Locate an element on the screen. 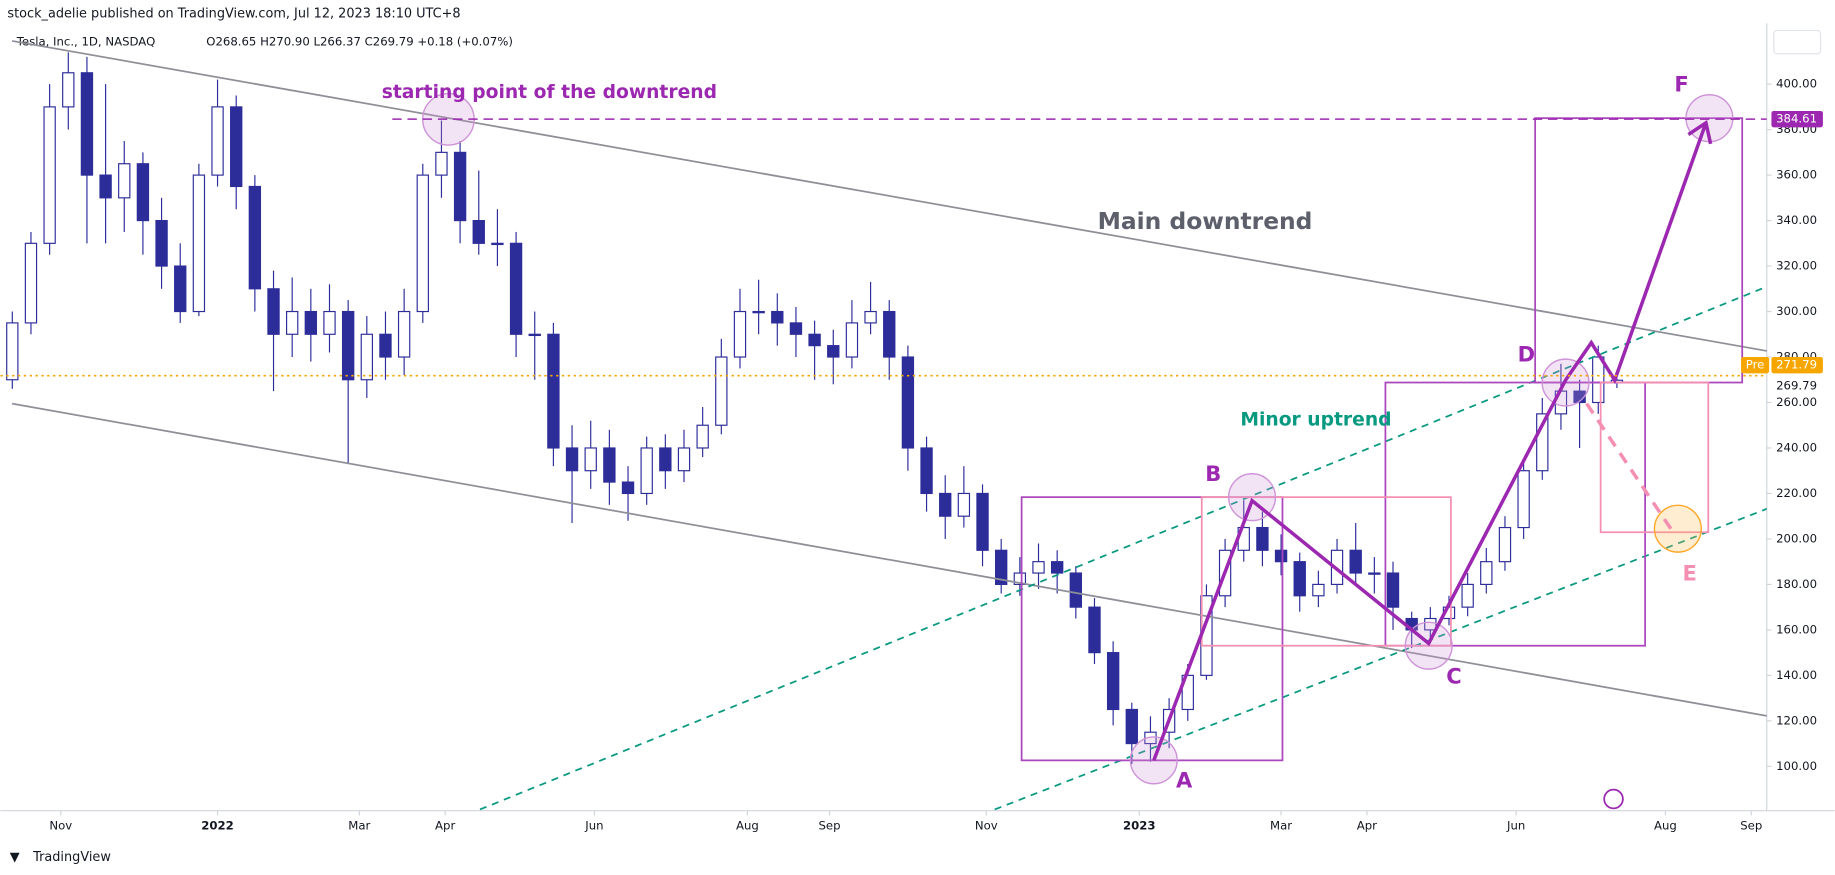 Image resolution: width=1835 pixels, height=875 pixels. y-tick-label: 300.00 is located at coordinates (1796, 311).